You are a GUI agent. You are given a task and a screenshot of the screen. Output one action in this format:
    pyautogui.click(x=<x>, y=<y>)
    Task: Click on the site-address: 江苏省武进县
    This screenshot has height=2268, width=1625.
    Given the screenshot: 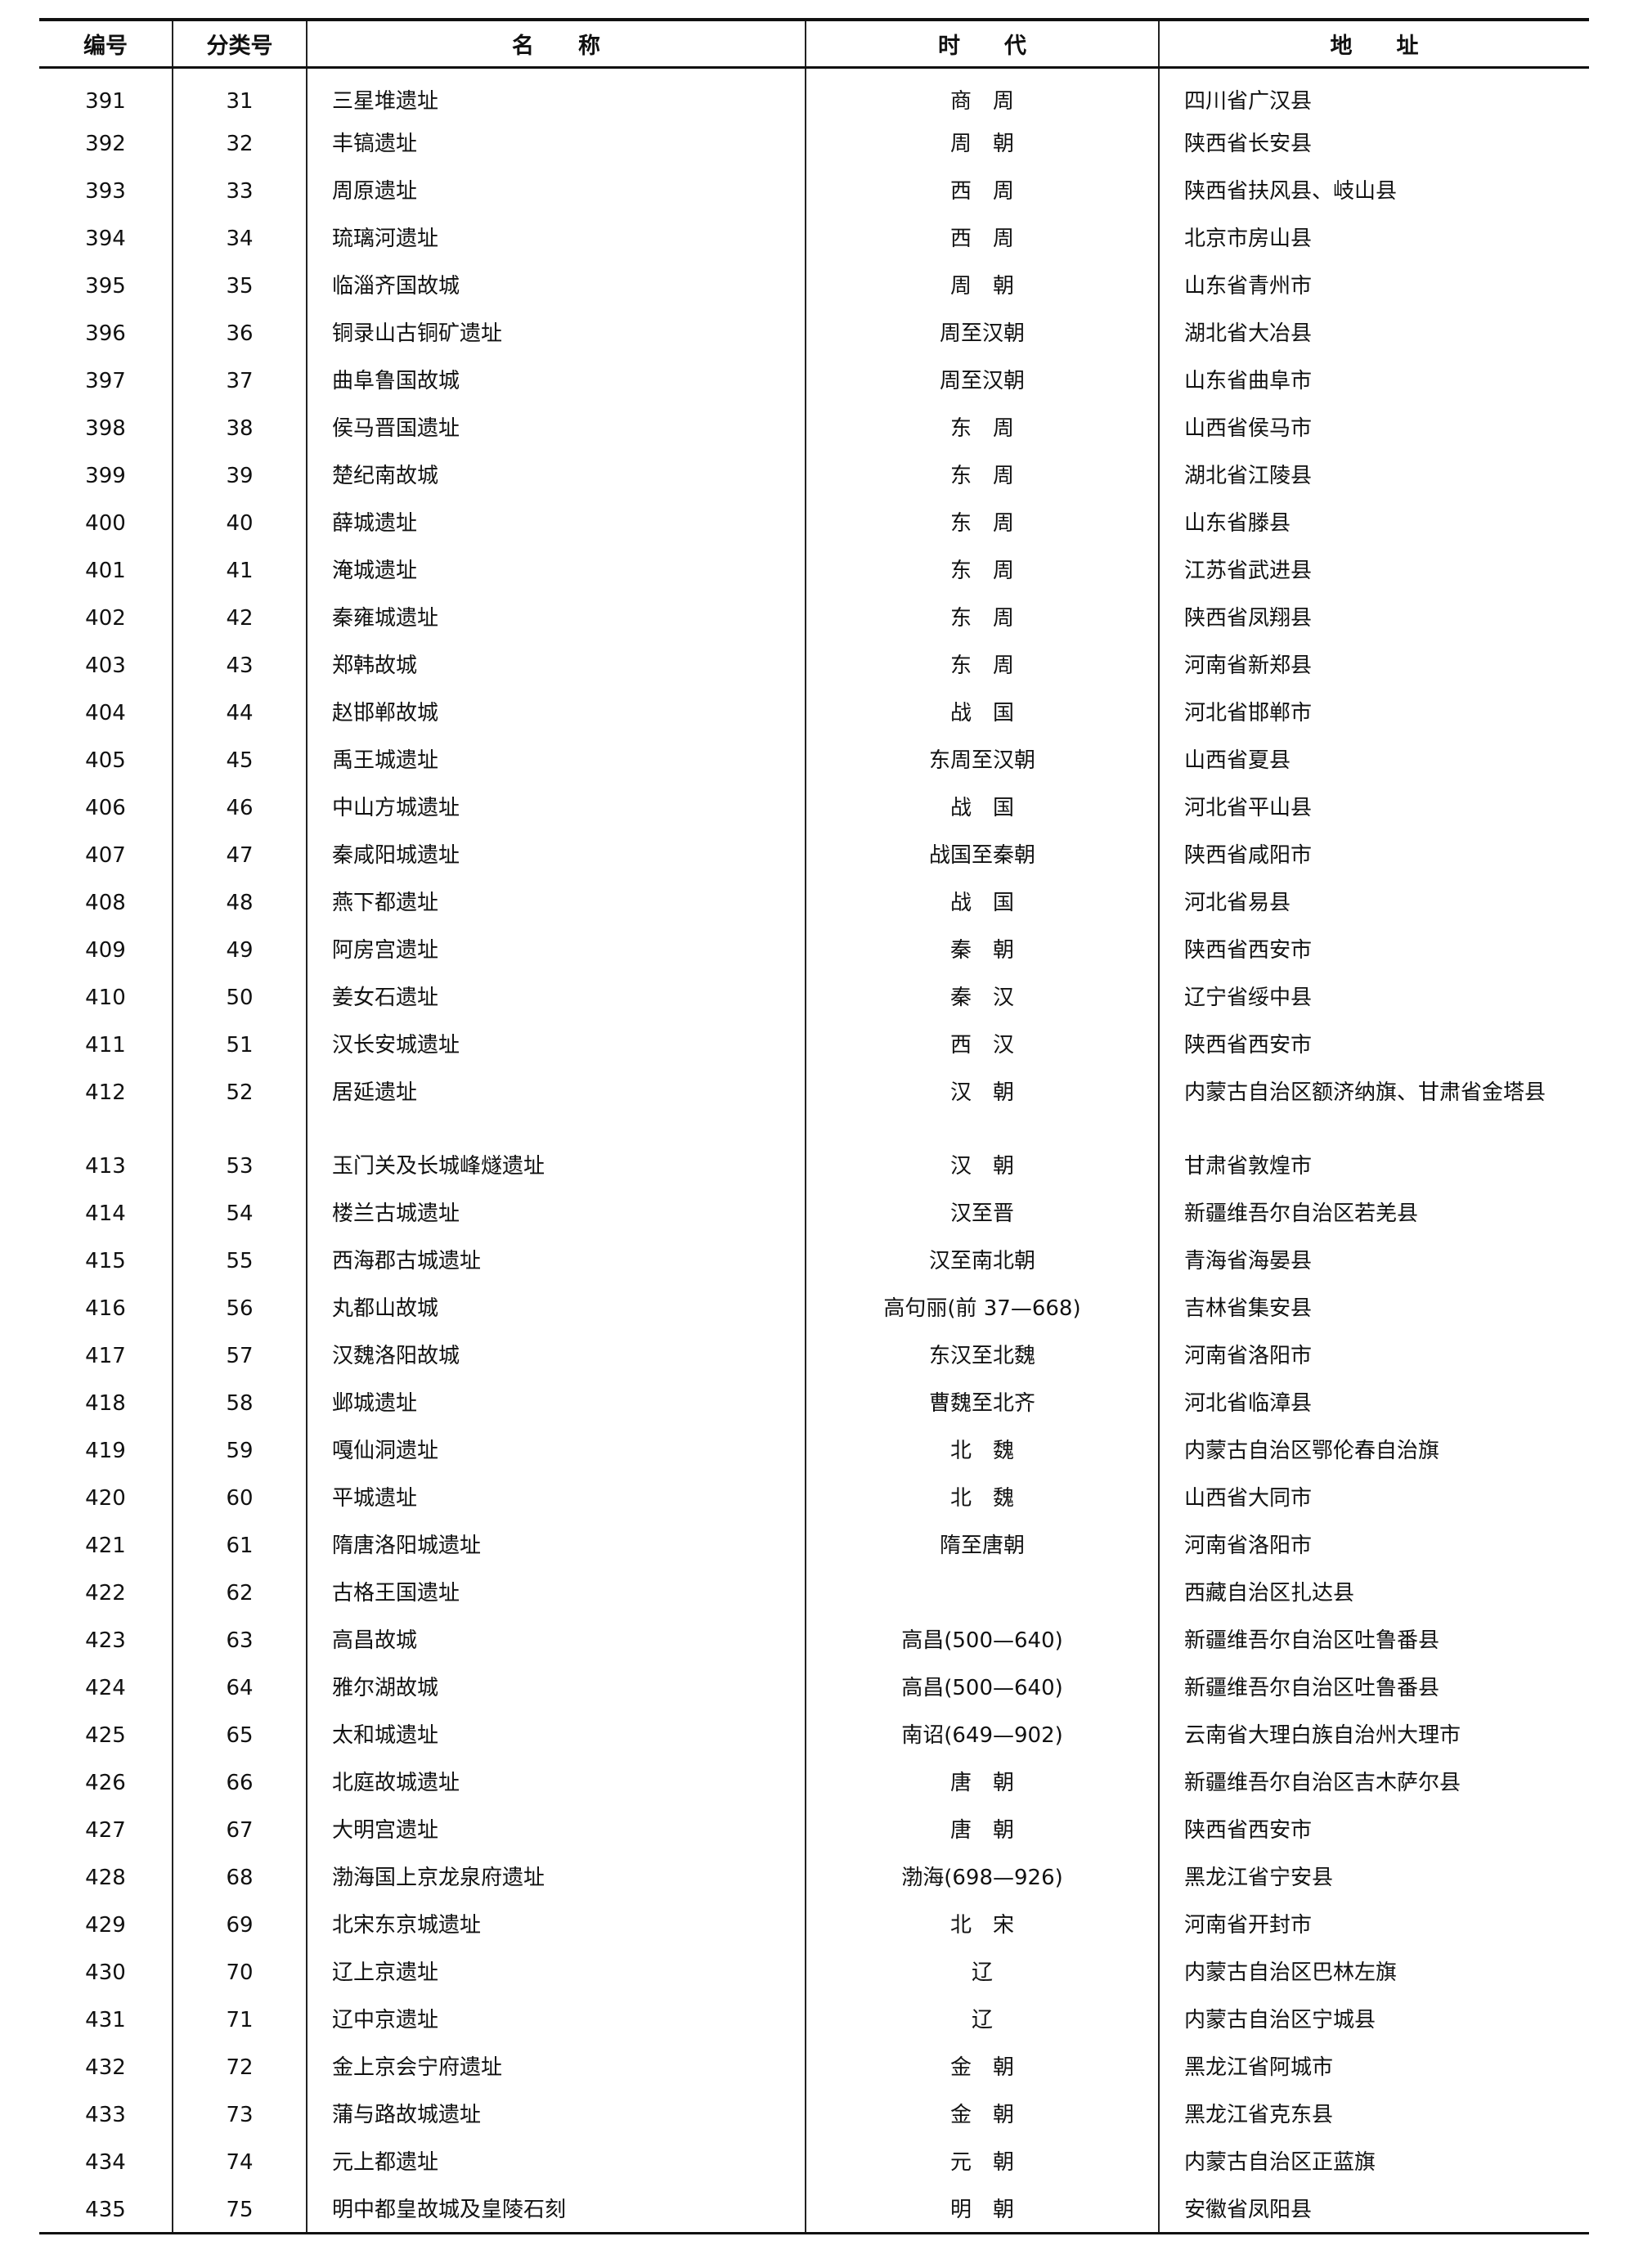 What is the action you would take?
    pyautogui.click(x=1373, y=567)
    